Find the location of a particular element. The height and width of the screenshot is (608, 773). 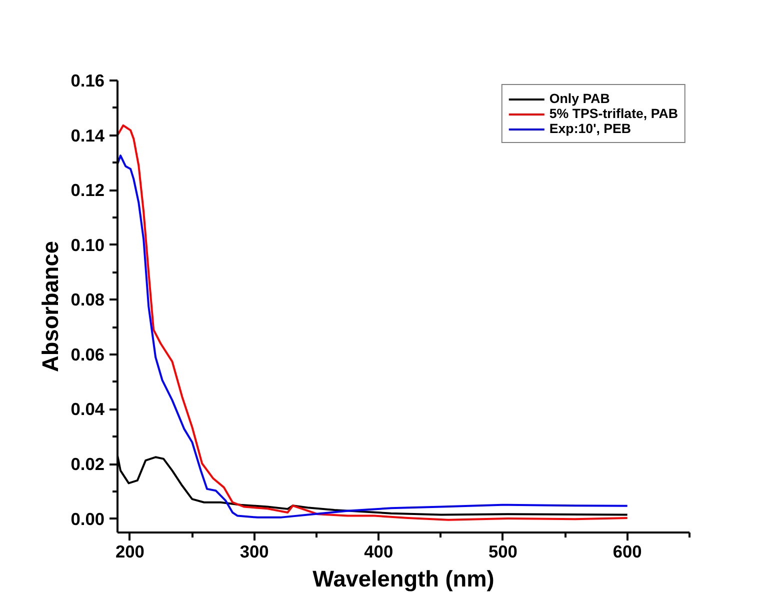

x-axis-title: Wavelength (nm) is located at coordinates (403, 579).